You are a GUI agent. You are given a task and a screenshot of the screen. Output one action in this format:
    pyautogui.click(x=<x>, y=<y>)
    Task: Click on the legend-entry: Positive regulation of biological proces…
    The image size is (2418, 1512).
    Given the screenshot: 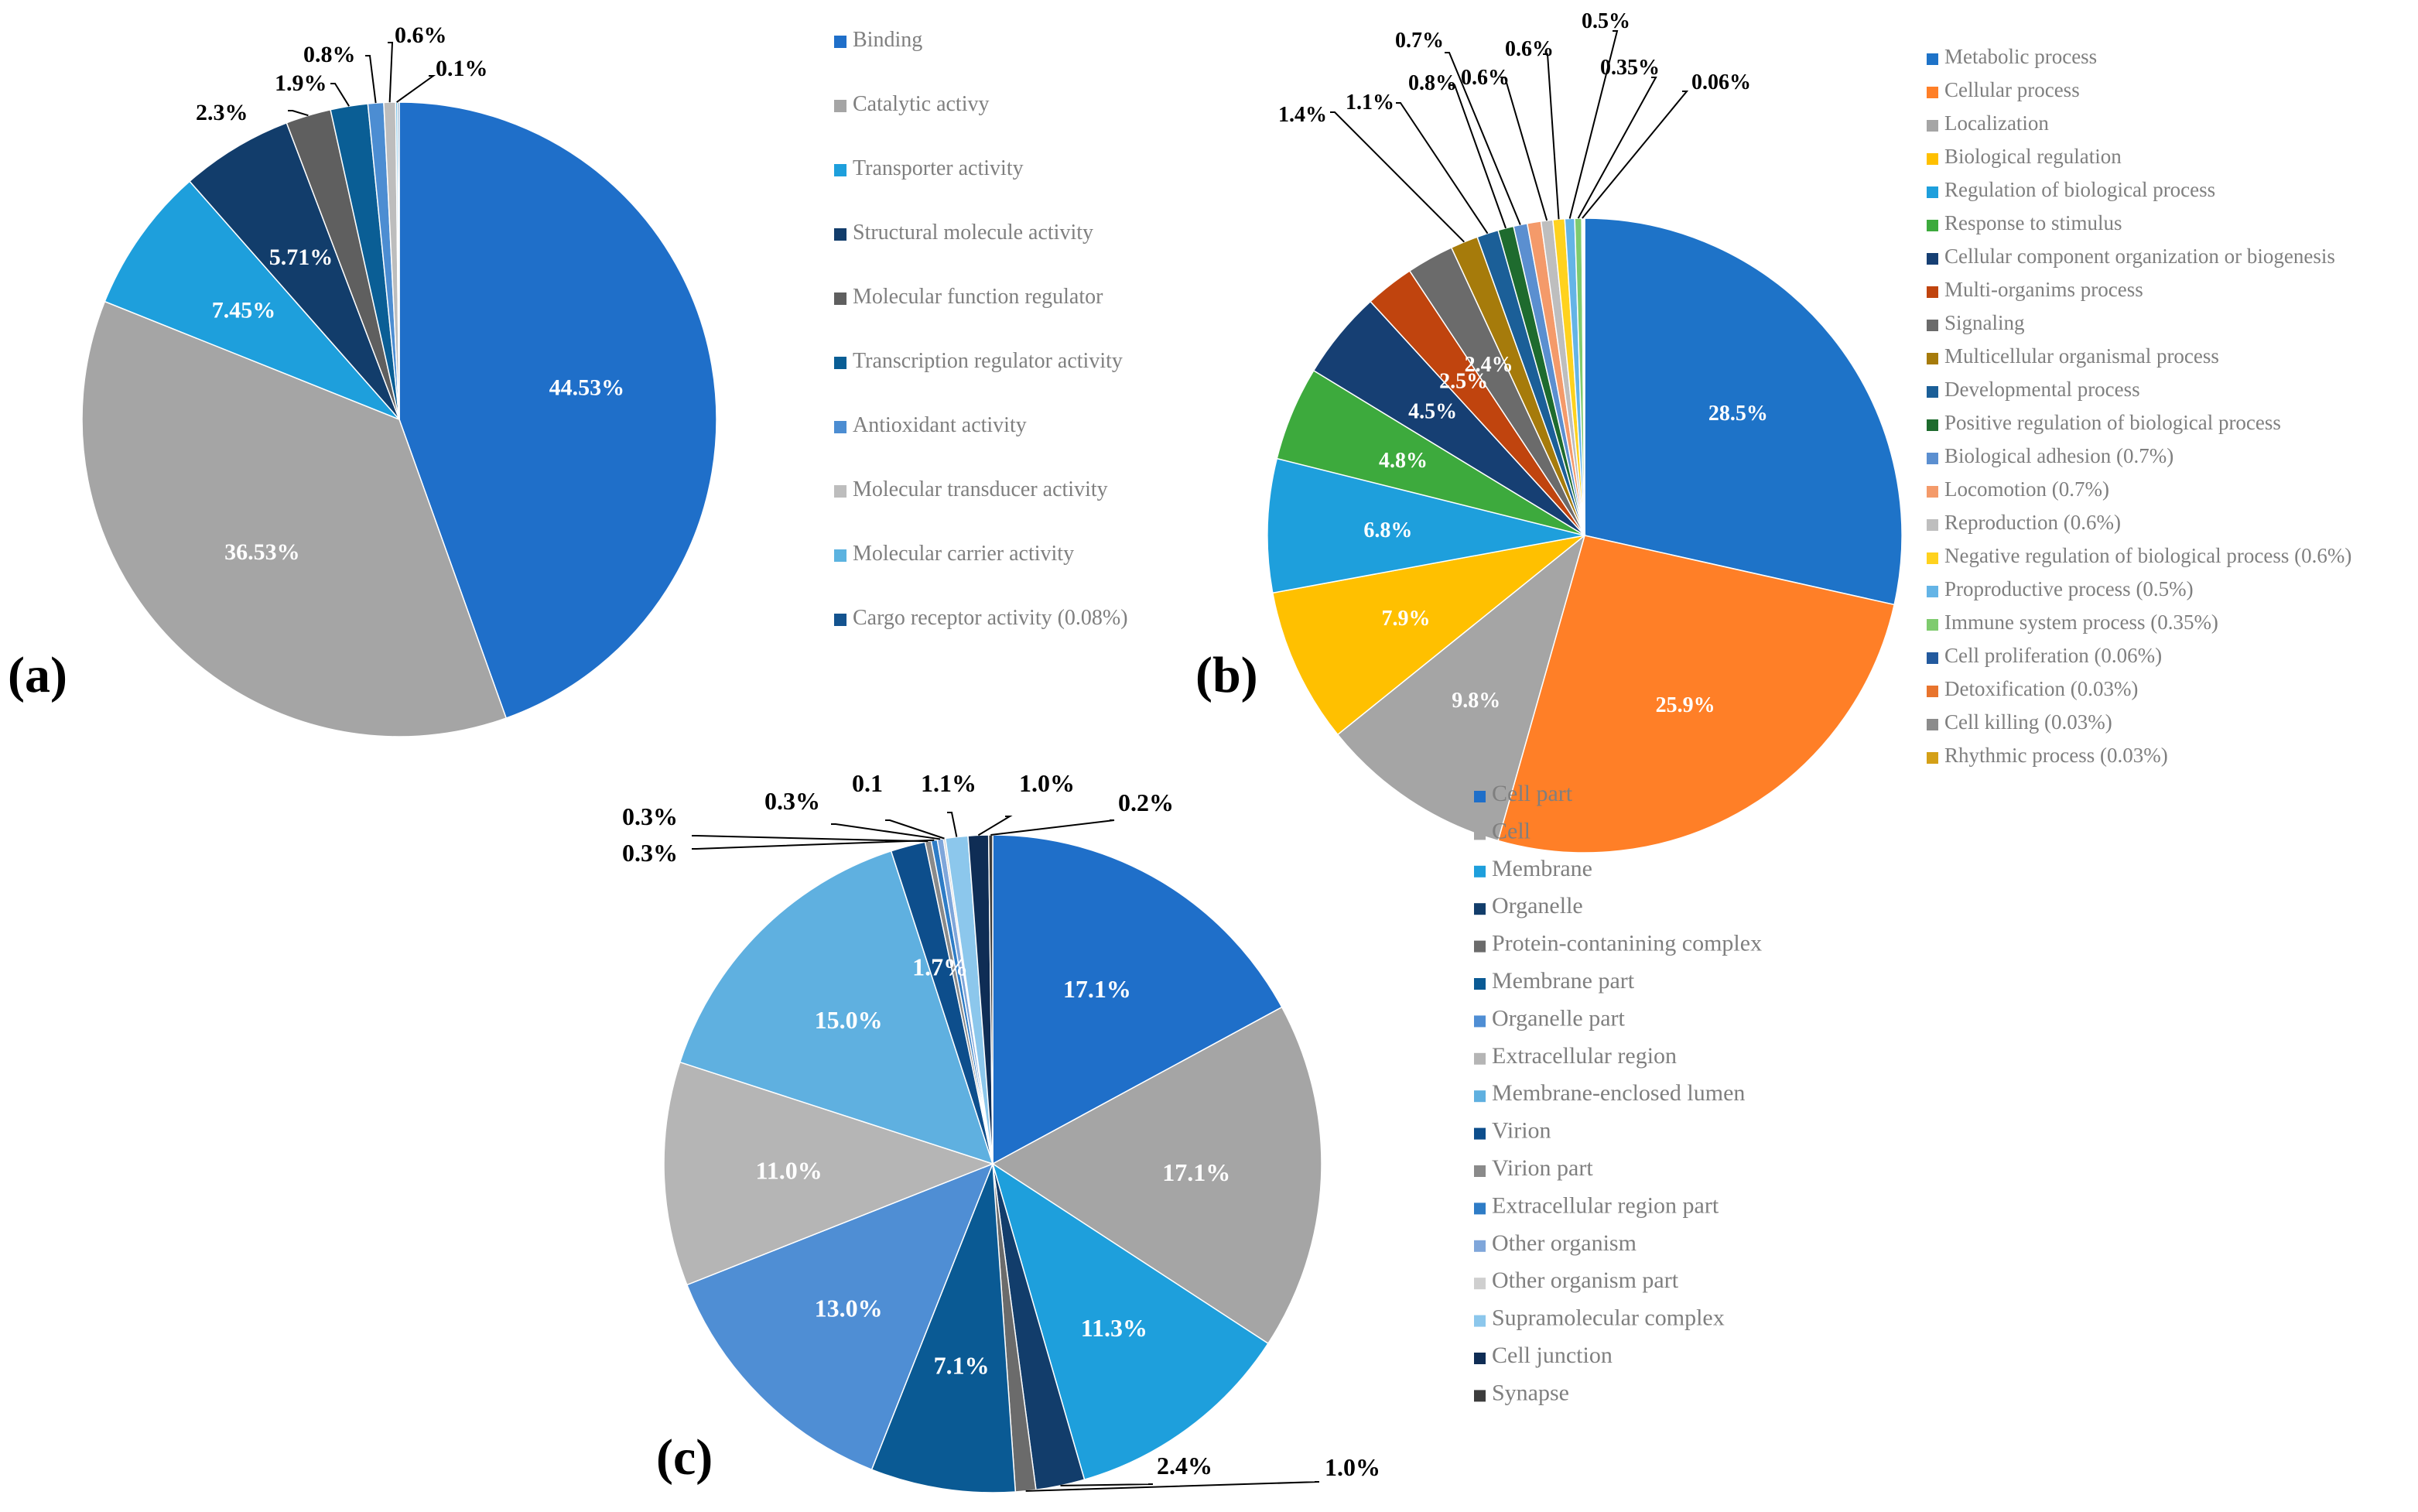 What is the action you would take?
    pyautogui.click(x=2112, y=422)
    